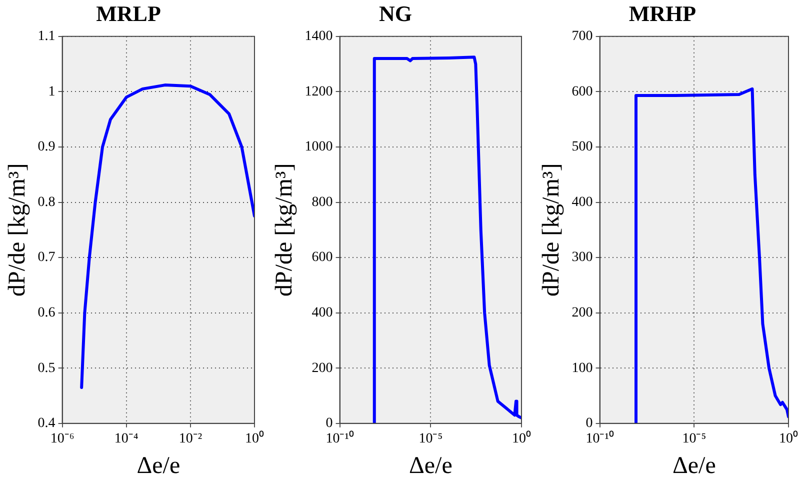 The width and height of the screenshot is (803, 483). Describe the element at coordinates (322, 202) in the screenshot. I see `y-tick-label: 800` at that location.